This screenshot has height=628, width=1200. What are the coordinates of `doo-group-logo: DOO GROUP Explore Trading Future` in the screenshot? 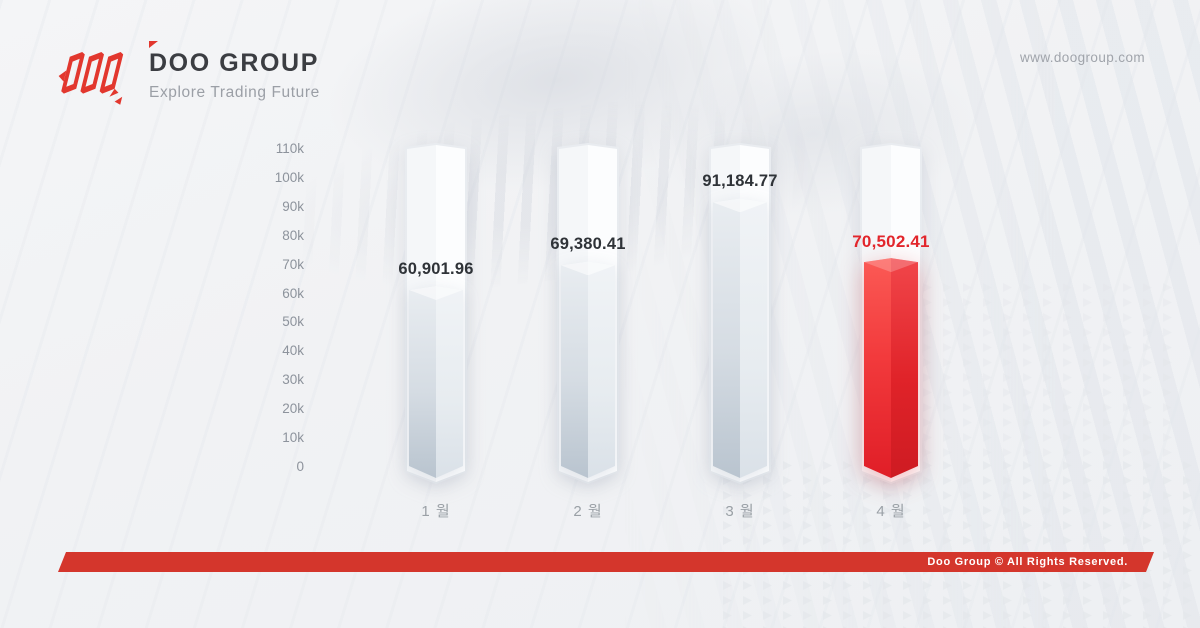 It's located at (187, 75).